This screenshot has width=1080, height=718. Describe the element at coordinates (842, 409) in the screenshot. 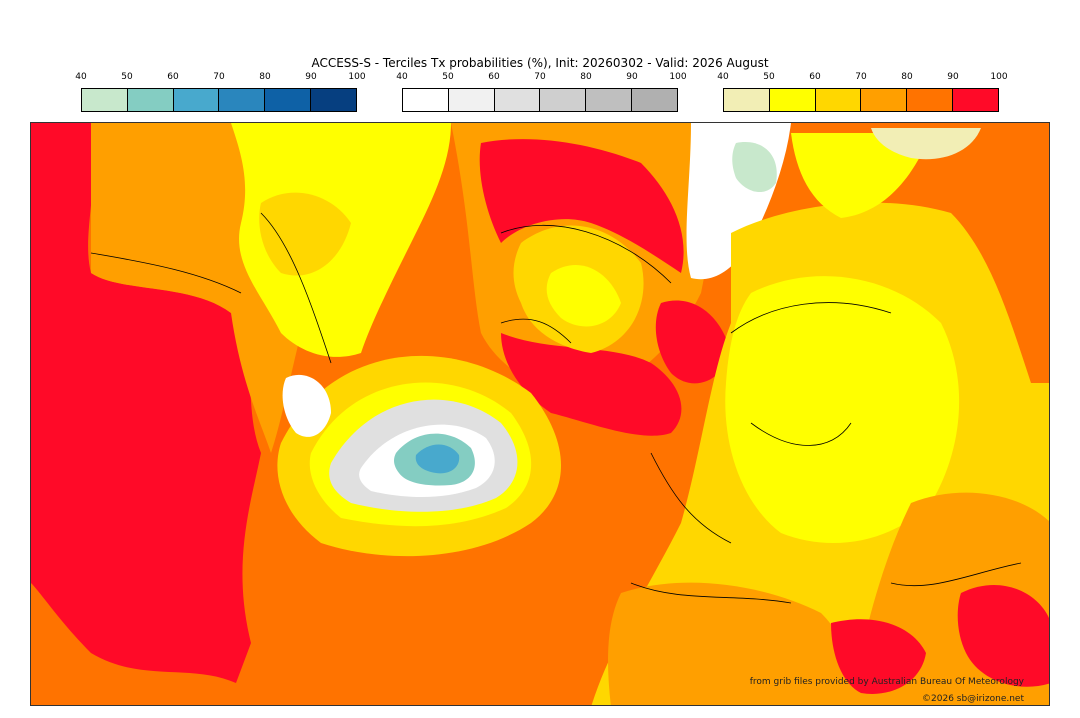

I see `map-field-yellow-scandinavia` at that location.